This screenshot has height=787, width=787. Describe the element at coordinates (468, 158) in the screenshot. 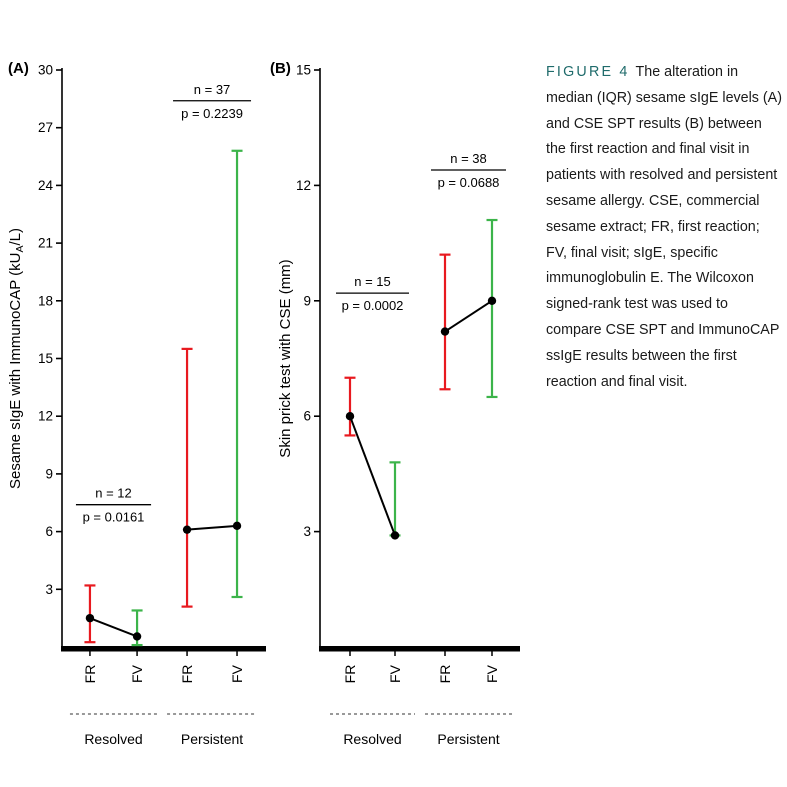

I see `n-count-label: n = 38` at that location.